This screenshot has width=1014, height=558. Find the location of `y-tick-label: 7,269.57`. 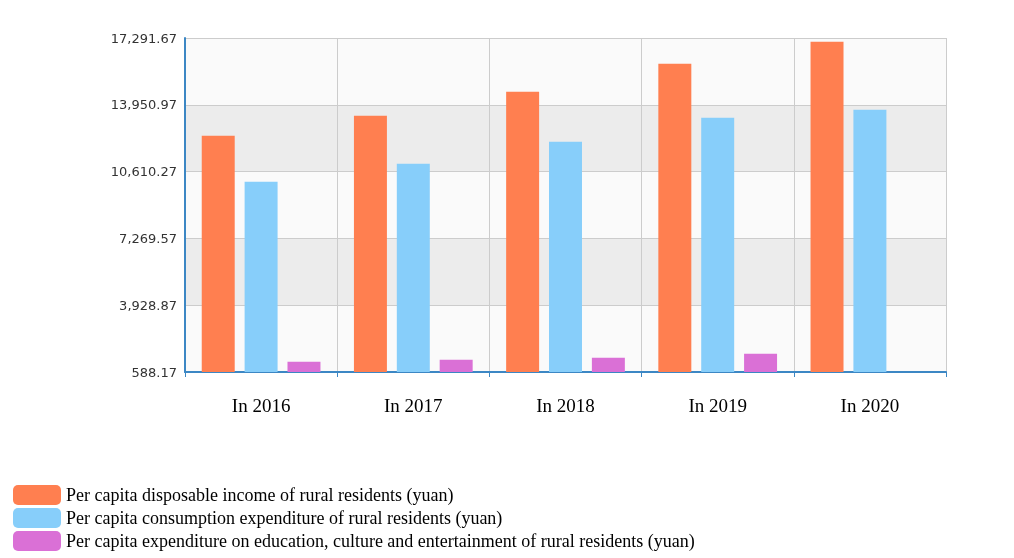

y-tick-label: 7,269.57 is located at coordinates (148, 238).